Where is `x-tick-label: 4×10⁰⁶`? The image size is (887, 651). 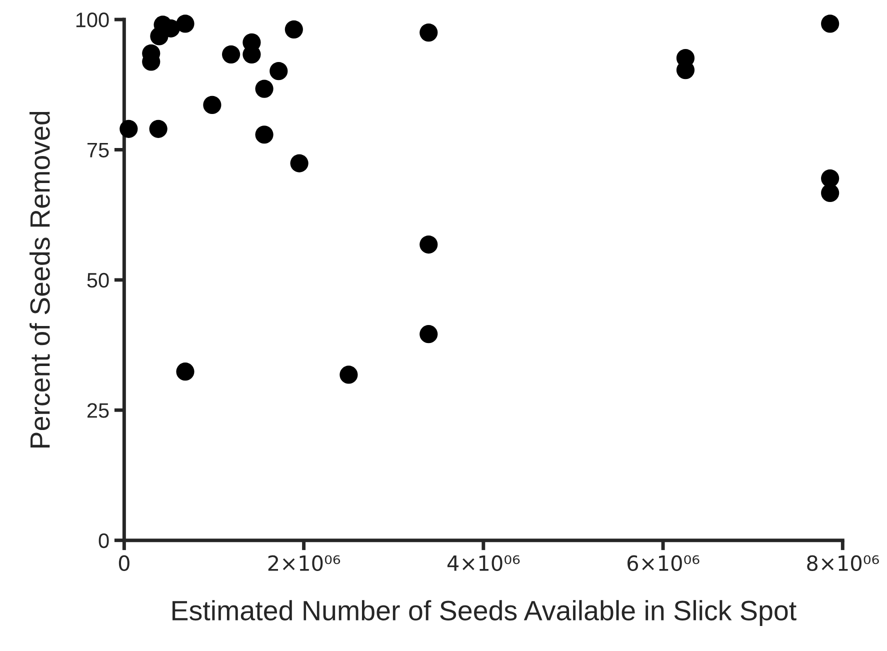
x-tick-label: 4×10⁰⁶ is located at coordinates (483, 563).